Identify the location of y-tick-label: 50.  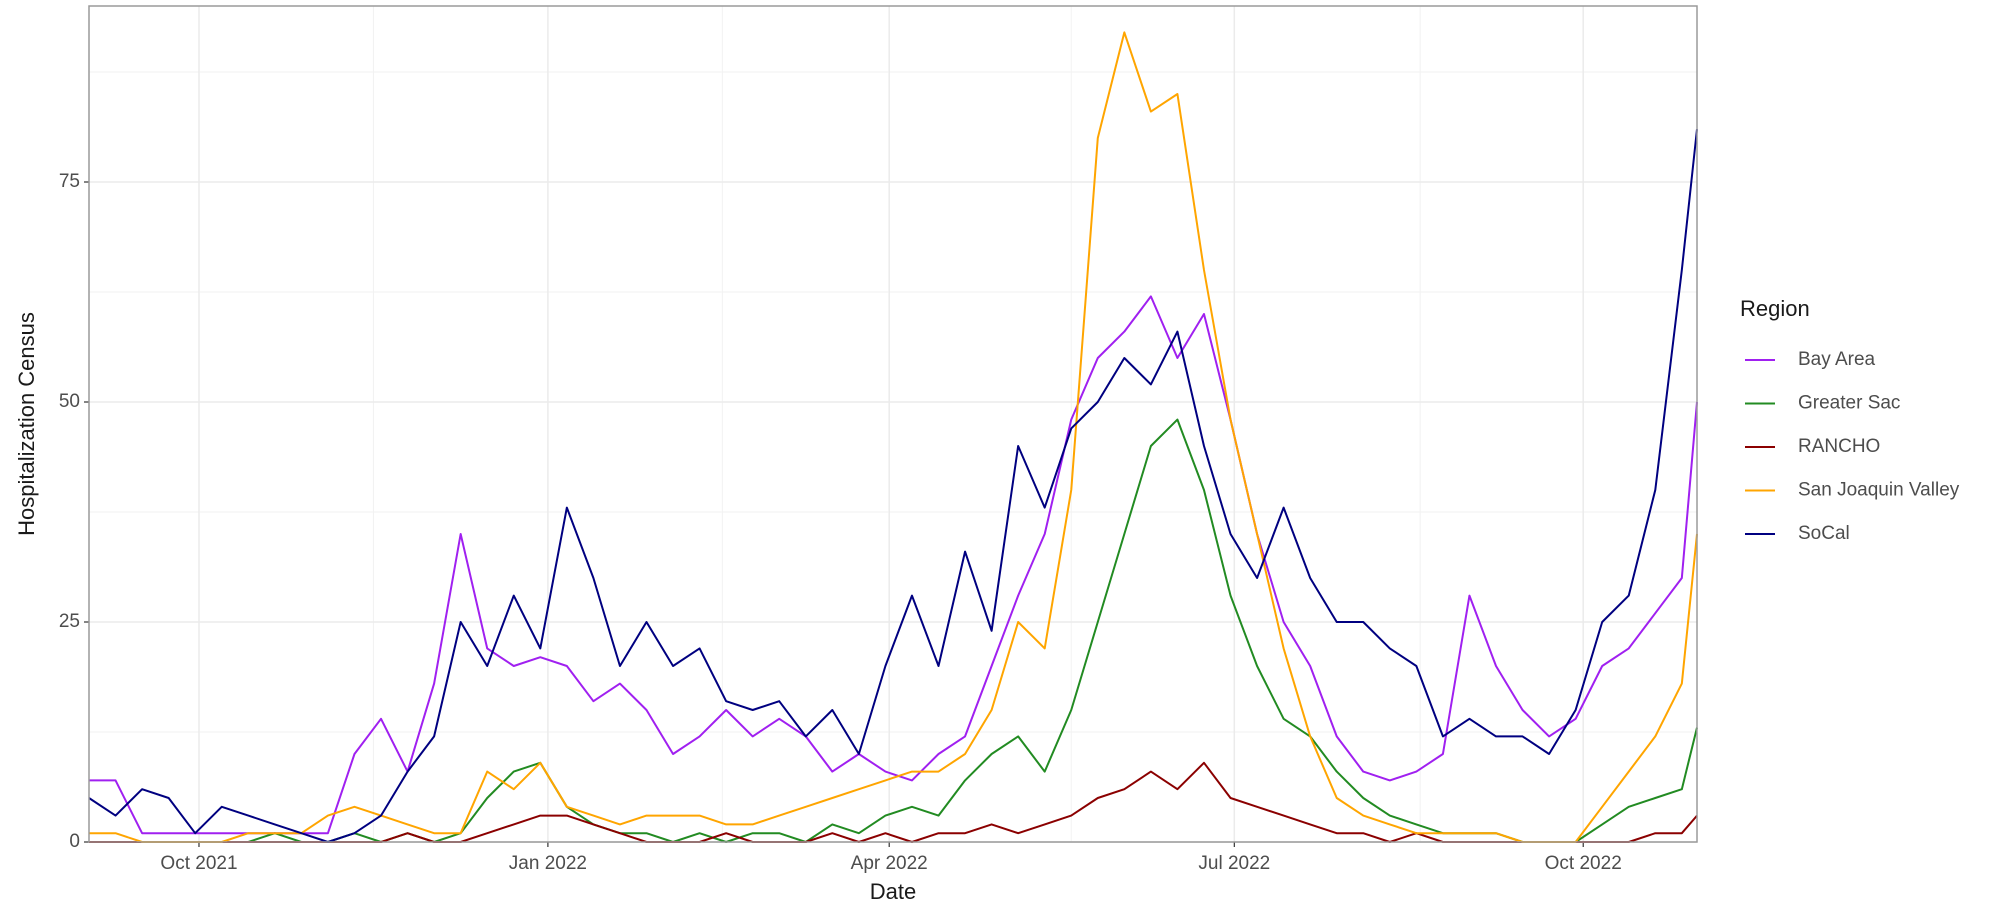
(69, 401).